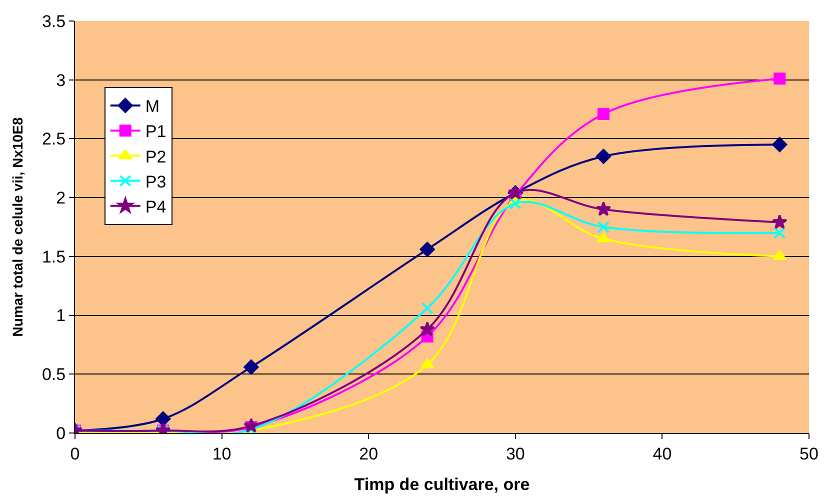 This screenshot has height=502, width=830. What do you see at coordinates (368, 454) in the screenshot?
I see `x-tick-label: 20` at bounding box center [368, 454].